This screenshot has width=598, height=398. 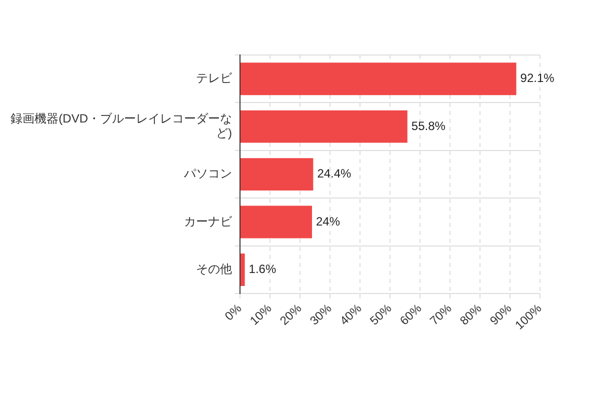 What do you see at coordinates (214, 78) in the screenshot?
I see `y-tick-label: テレビ` at bounding box center [214, 78].